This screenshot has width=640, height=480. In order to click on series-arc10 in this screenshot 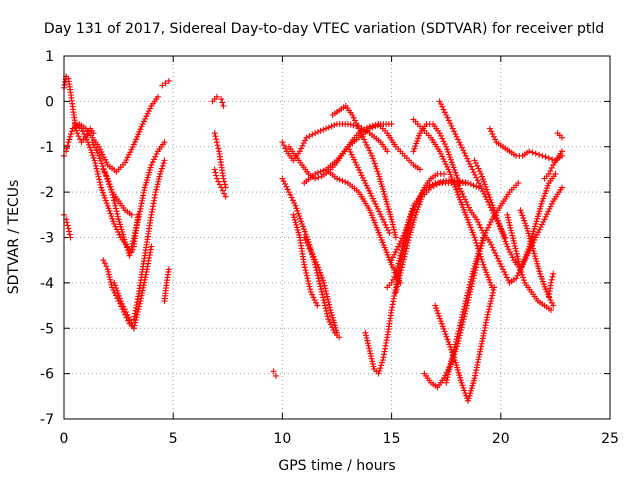, I will do `click(133, 287)`.